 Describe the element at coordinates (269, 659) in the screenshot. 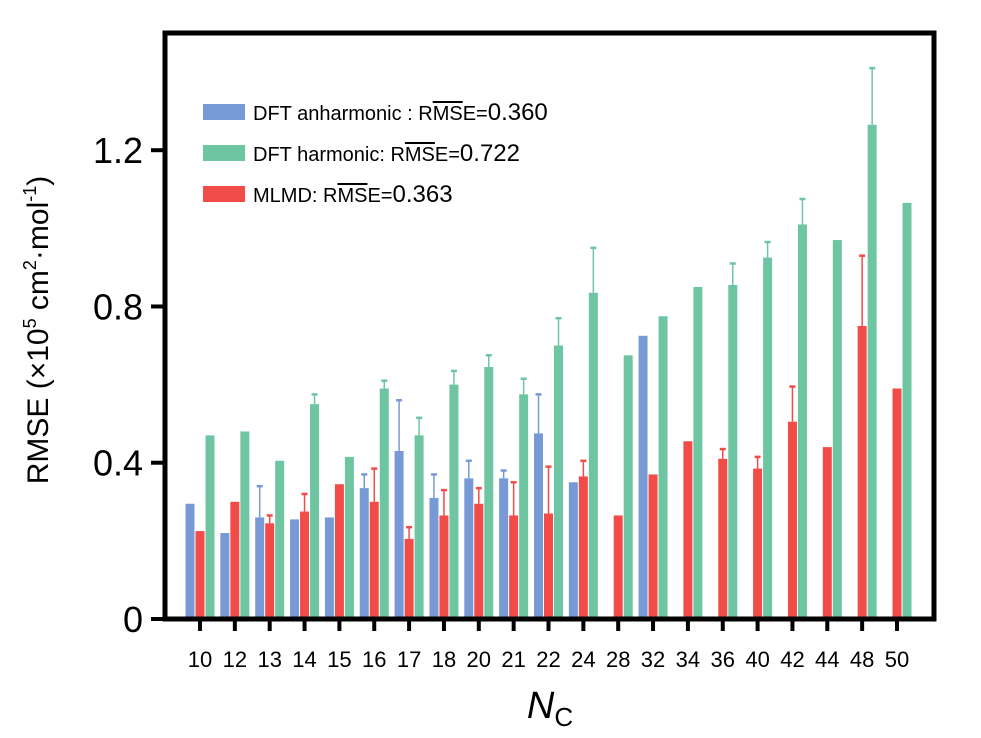

I see `x-tick-label: 13` at that location.